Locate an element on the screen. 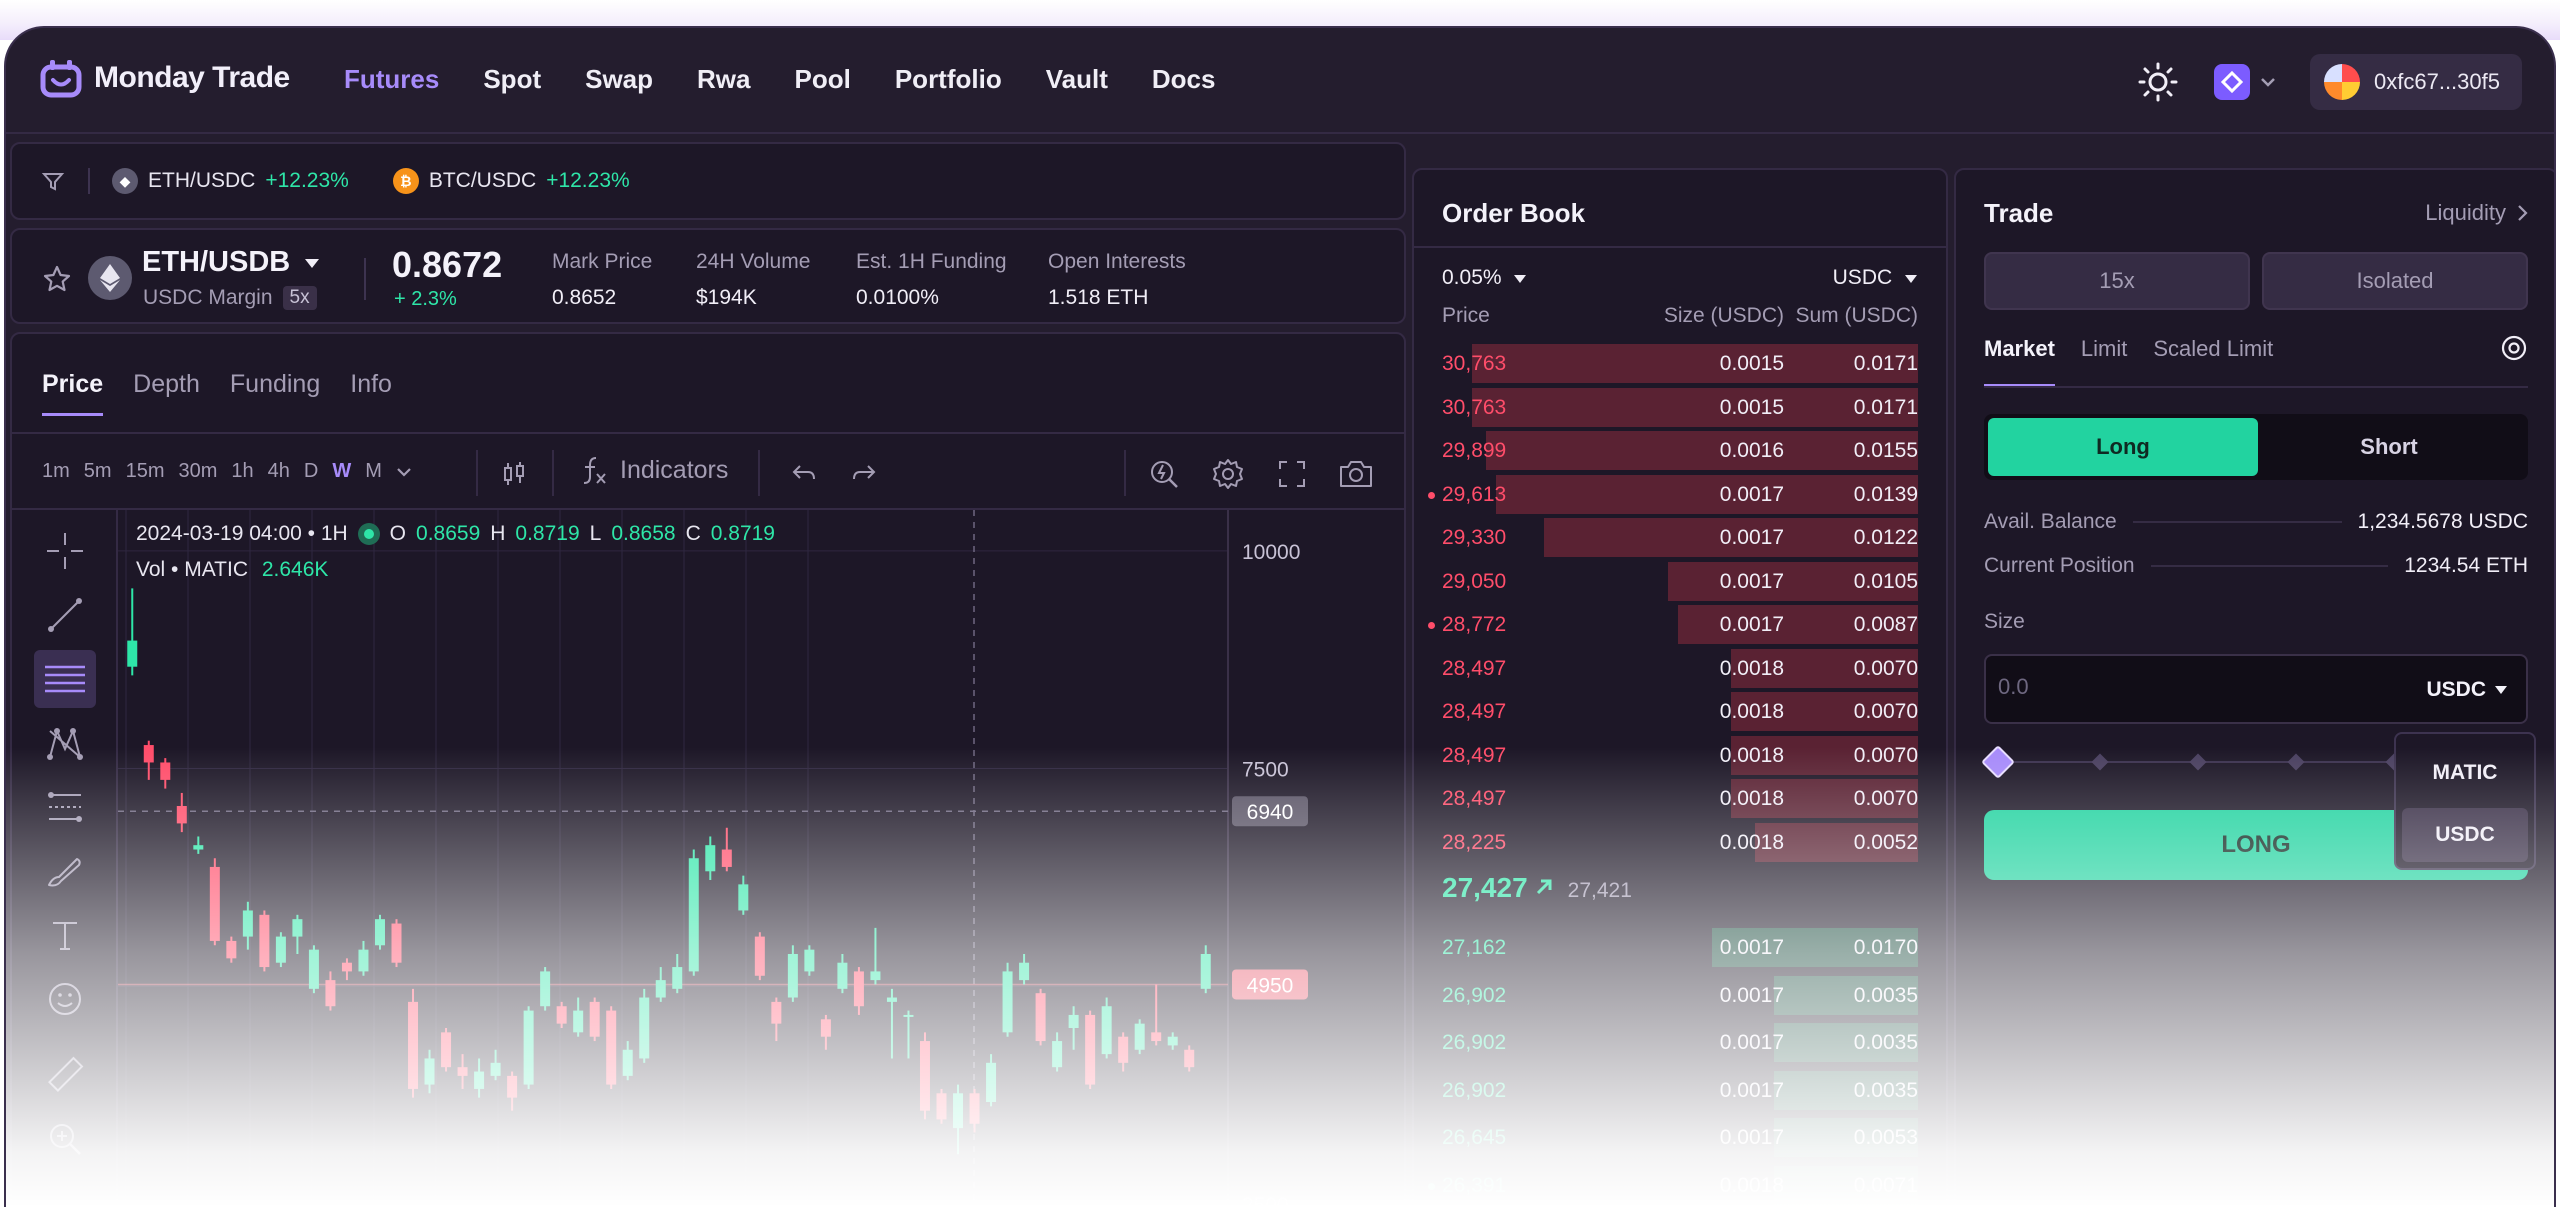 Image resolution: width=2560 pixels, height=1207 pixels. quick-search-button is located at coordinates (1164, 474).